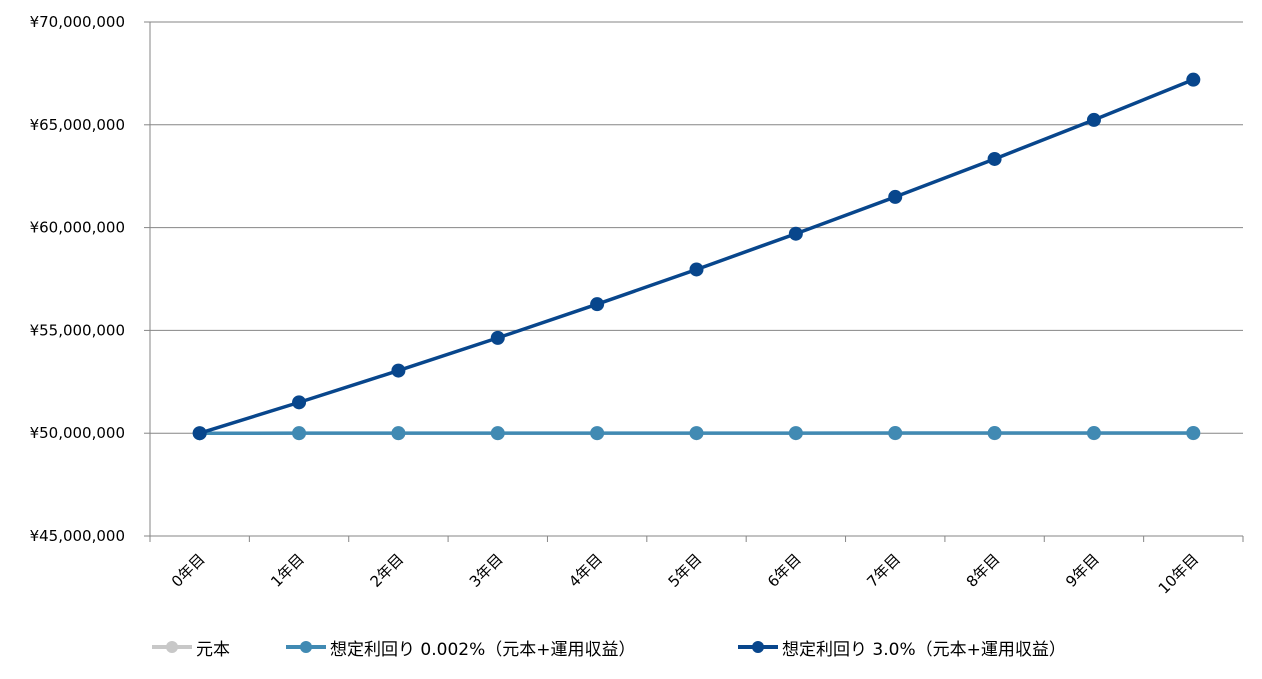 Image resolution: width=1262 pixels, height=679 pixels. I want to click on x-tick-label: 5年目, so click(685, 570).